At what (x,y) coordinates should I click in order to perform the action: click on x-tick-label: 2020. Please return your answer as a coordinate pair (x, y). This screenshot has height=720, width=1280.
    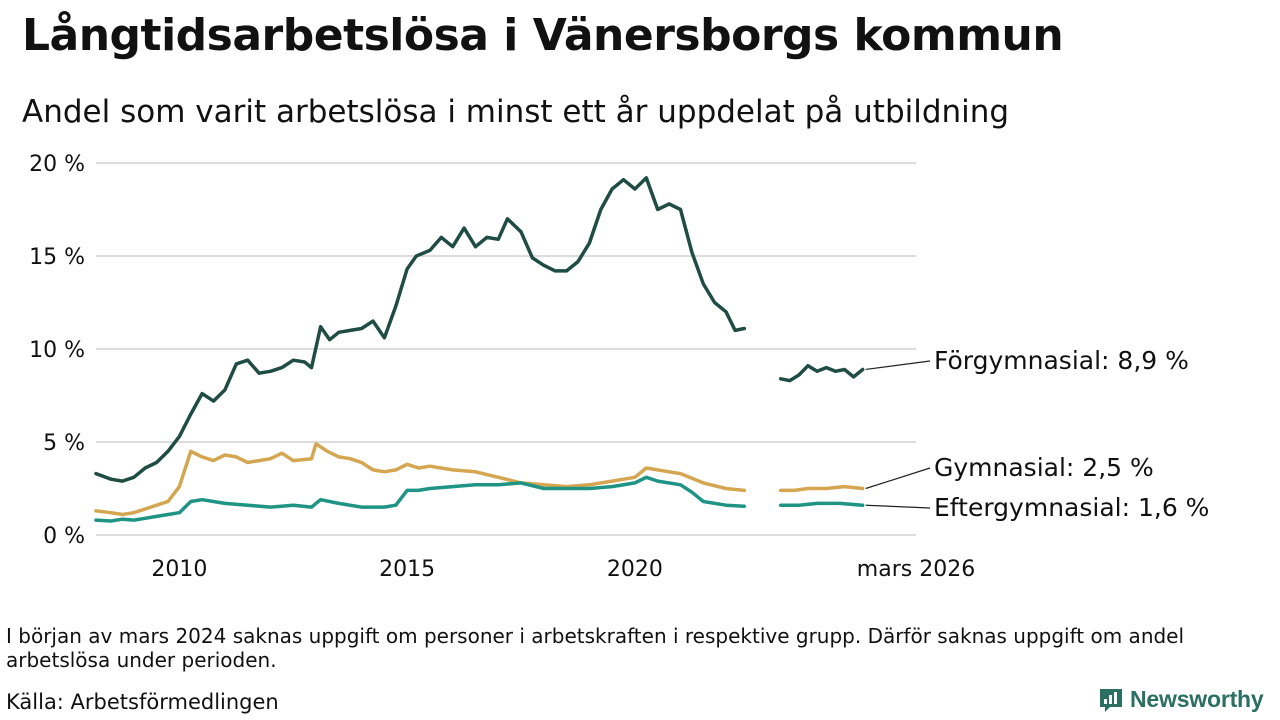
    Looking at the image, I should click on (635, 569).